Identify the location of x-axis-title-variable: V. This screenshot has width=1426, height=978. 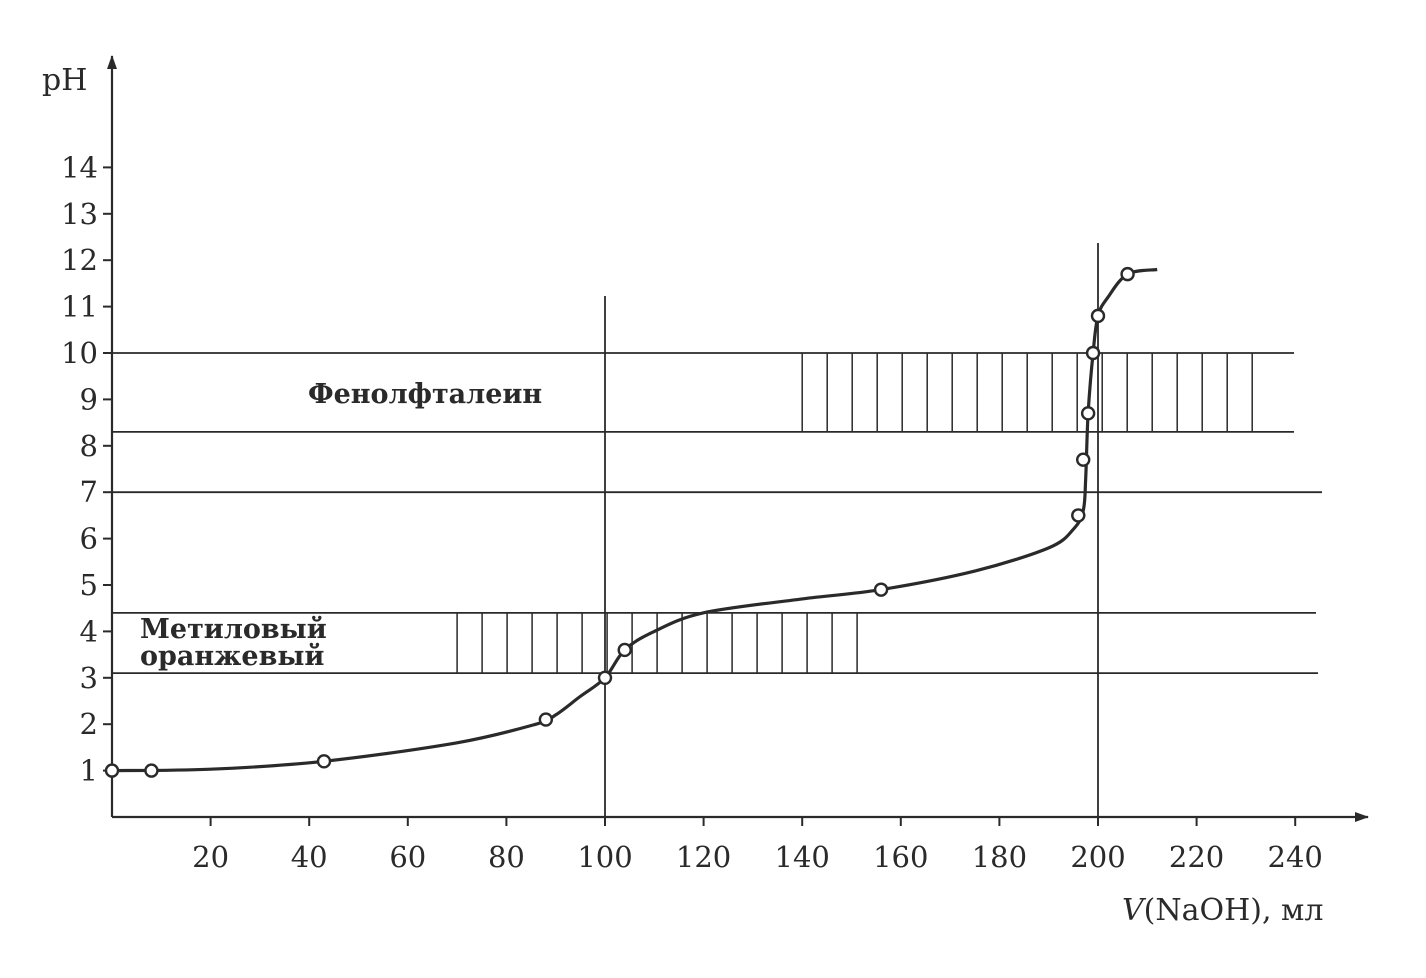
(1134, 910).